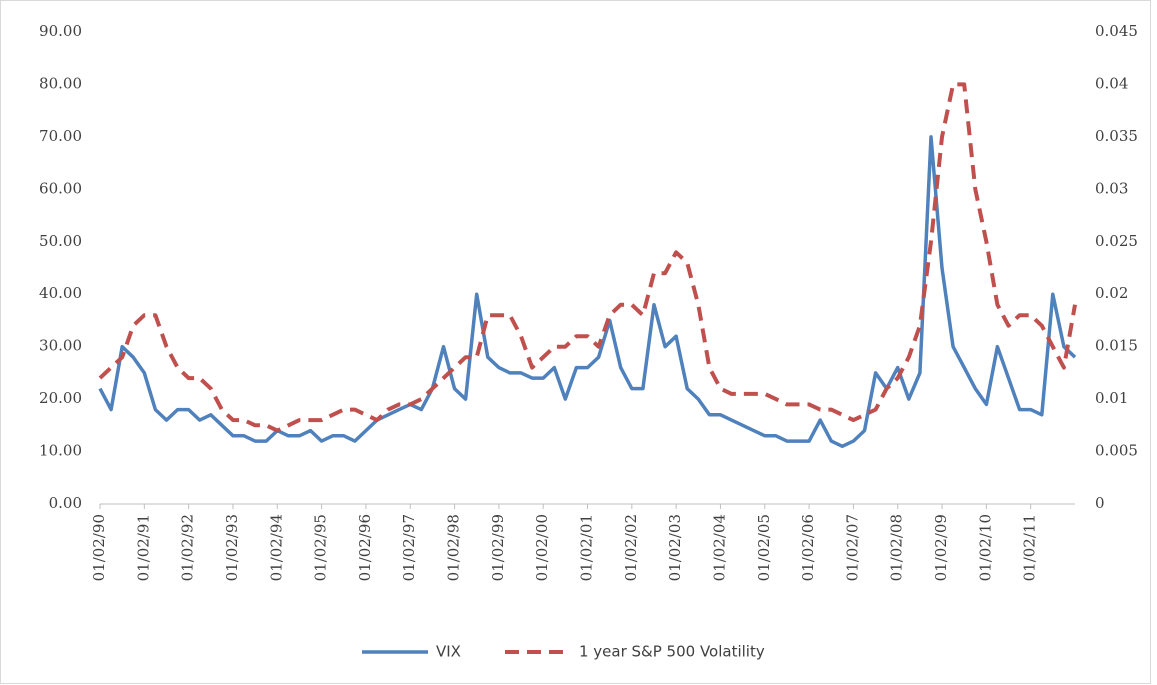 Image resolution: width=1157 pixels, height=685 pixels. What do you see at coordinates (1100, 503) in the screenshot?
I see `y2-tick-label: 0` at bounding box center [1100, 503].